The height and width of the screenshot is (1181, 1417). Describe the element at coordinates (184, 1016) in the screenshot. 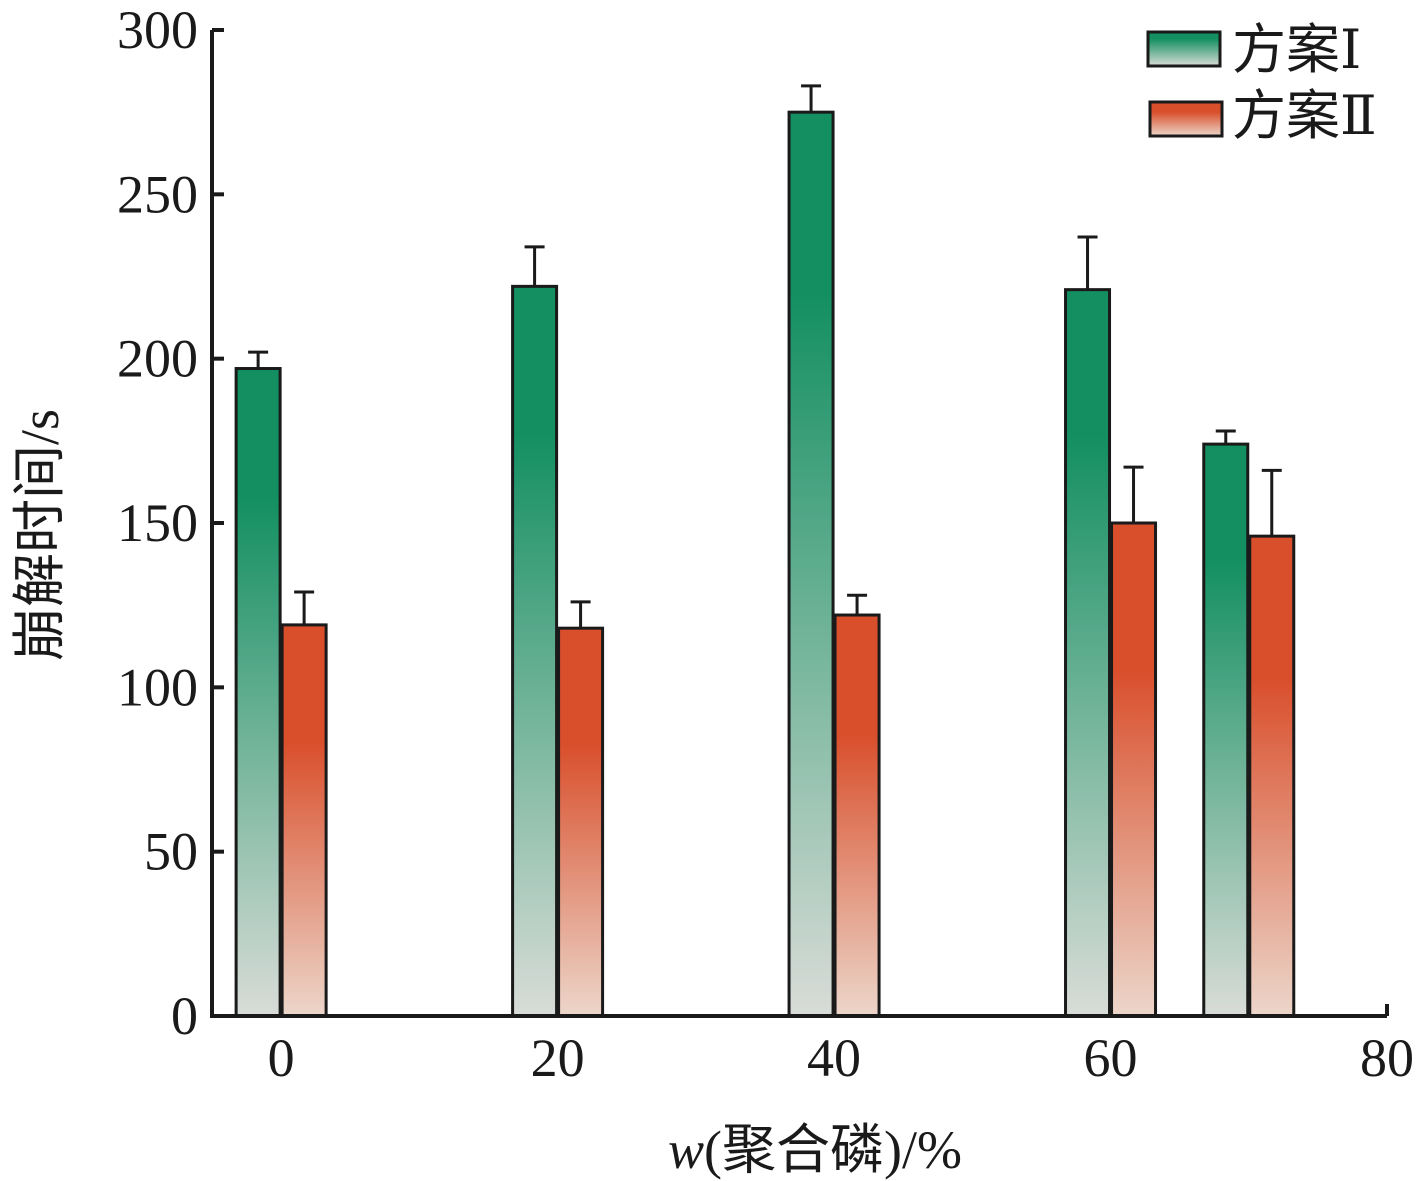

I see `y-tick-label: 0` at that location.